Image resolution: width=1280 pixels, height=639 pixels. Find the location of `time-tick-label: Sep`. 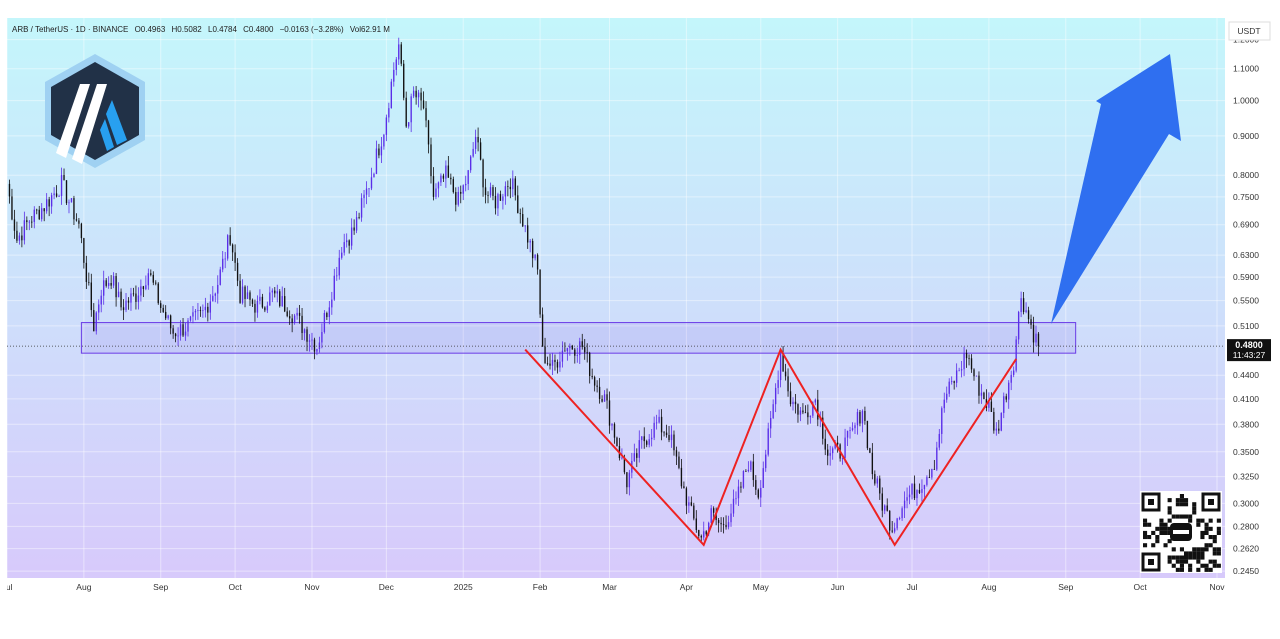

time-tick-label: Sep is located at coordinates (160, 587).